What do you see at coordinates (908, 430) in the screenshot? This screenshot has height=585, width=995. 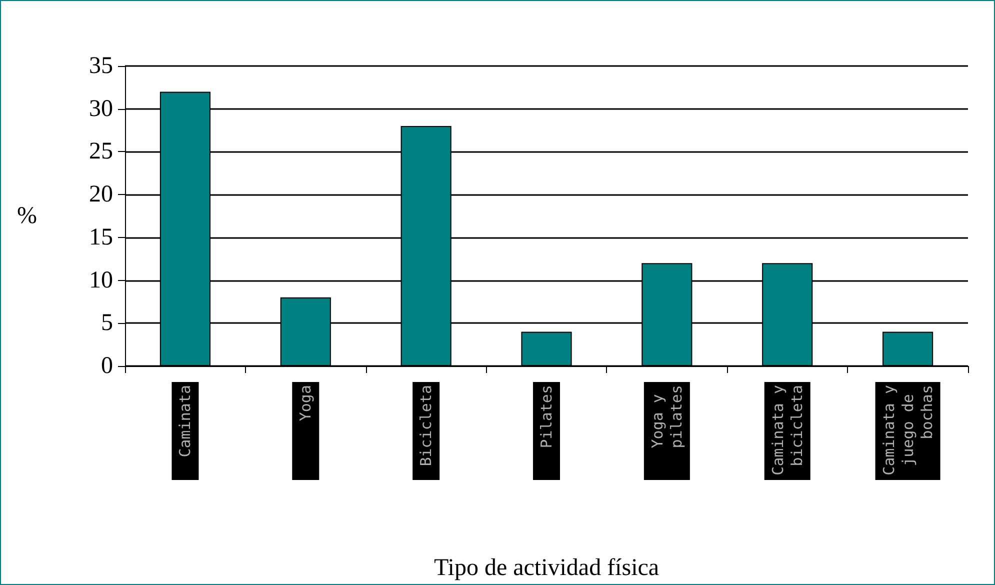 I see `x-tick-label: Caminata y juego de bochas` at bounding box center [908, 430].